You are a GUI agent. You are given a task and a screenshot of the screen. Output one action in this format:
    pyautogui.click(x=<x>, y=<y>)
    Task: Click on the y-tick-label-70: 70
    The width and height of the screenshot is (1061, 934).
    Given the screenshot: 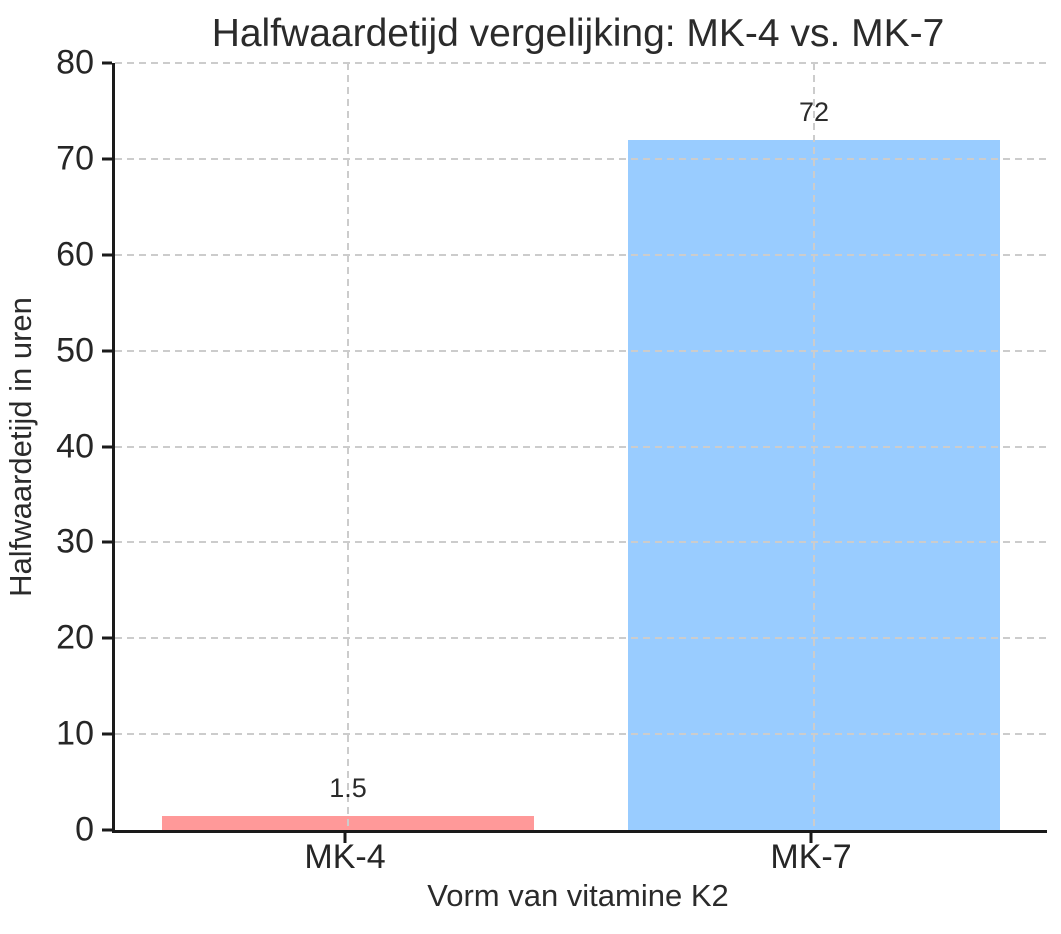 What is the action you would take?
    pyautogui.click(x=75, y=158)
    